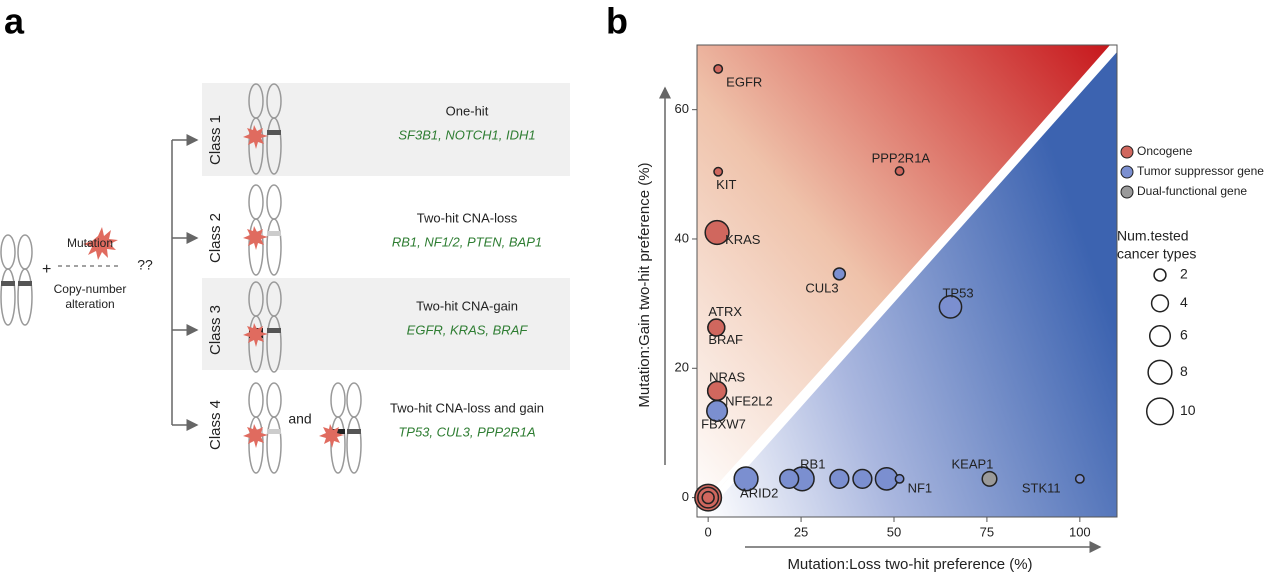 This screenshot has width=1280, height=581. Describe the element at coordinates (467, 217) in the screenshot. I see `class-title: Two-hit CNA-loss` at that location.